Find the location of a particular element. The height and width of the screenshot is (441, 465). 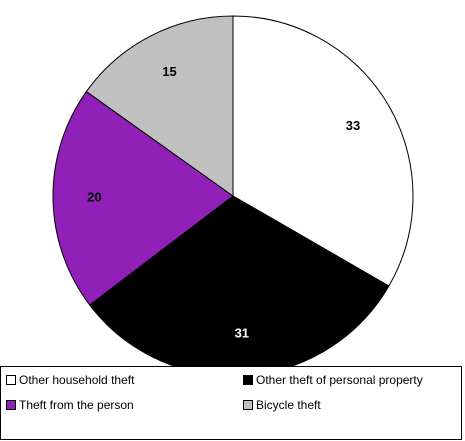

legend-label: Theft from the person is located at coordinates (76, 405).